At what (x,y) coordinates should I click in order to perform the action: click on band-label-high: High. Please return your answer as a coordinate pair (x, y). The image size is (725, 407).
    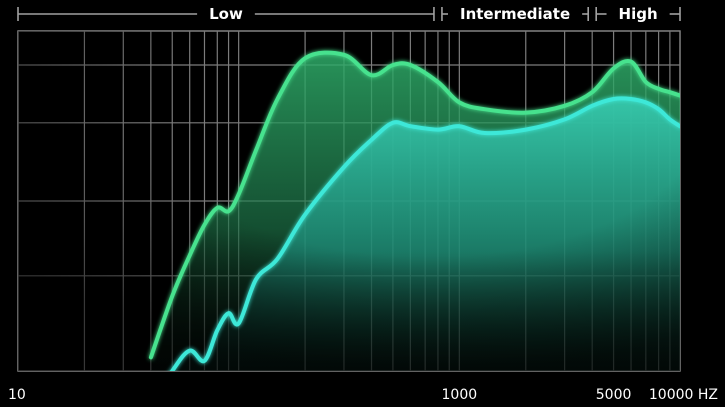
    Looking at the image, I should click on (638, 14).